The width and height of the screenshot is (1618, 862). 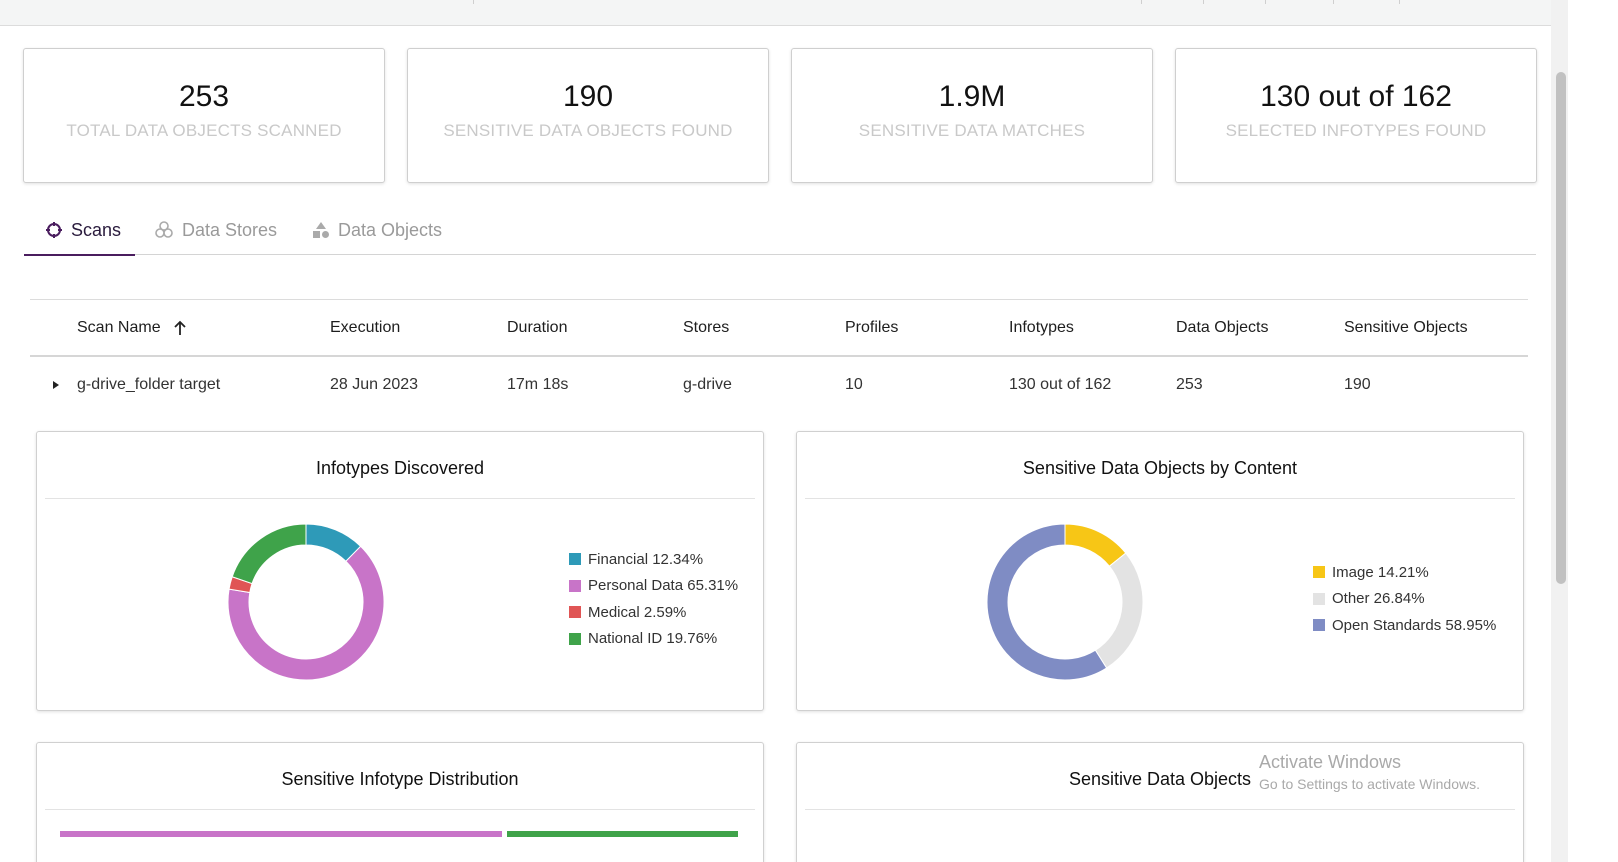 What do you see at coordinates (1160, 802) in the screenshot?
I see `sensitive-data-objects-panel: Sensitive Data Objects` at bounding box center [1160, 802].